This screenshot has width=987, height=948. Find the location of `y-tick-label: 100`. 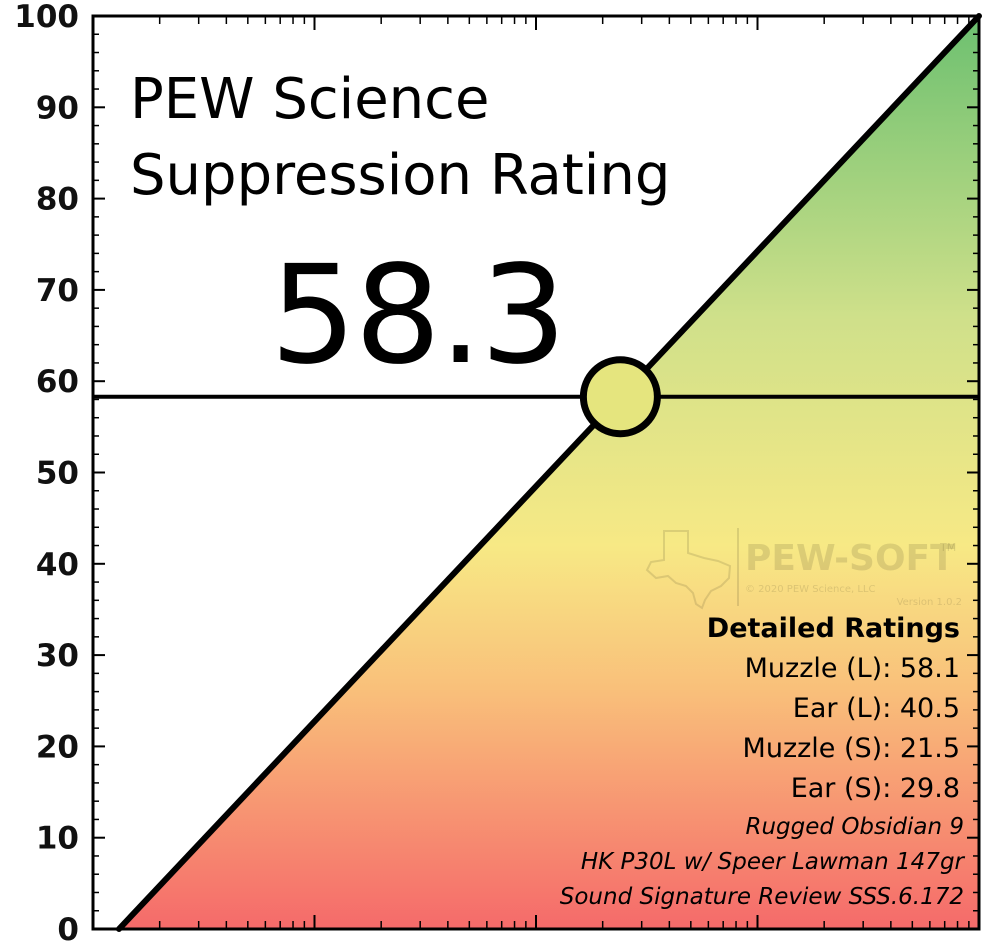

y-tick-label: 100 is located at coordinates (46, 17).